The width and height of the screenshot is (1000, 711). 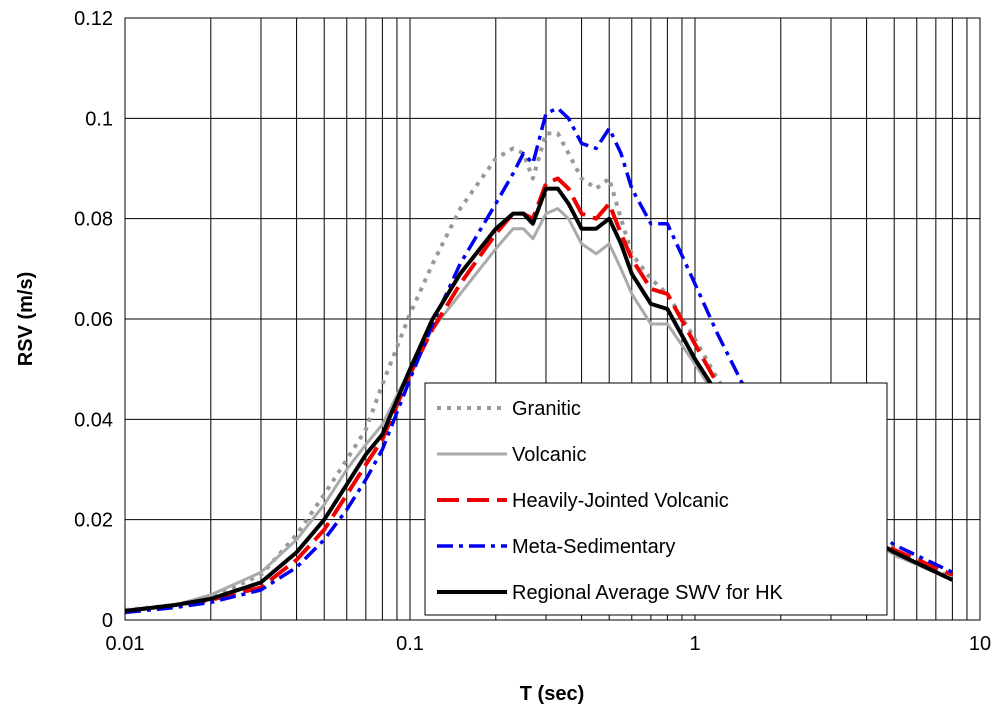 What do you see at coordinates (93, 521) in the screenshot?
I see `y-tick-label: 0.02` at bounding box center [93, 521].